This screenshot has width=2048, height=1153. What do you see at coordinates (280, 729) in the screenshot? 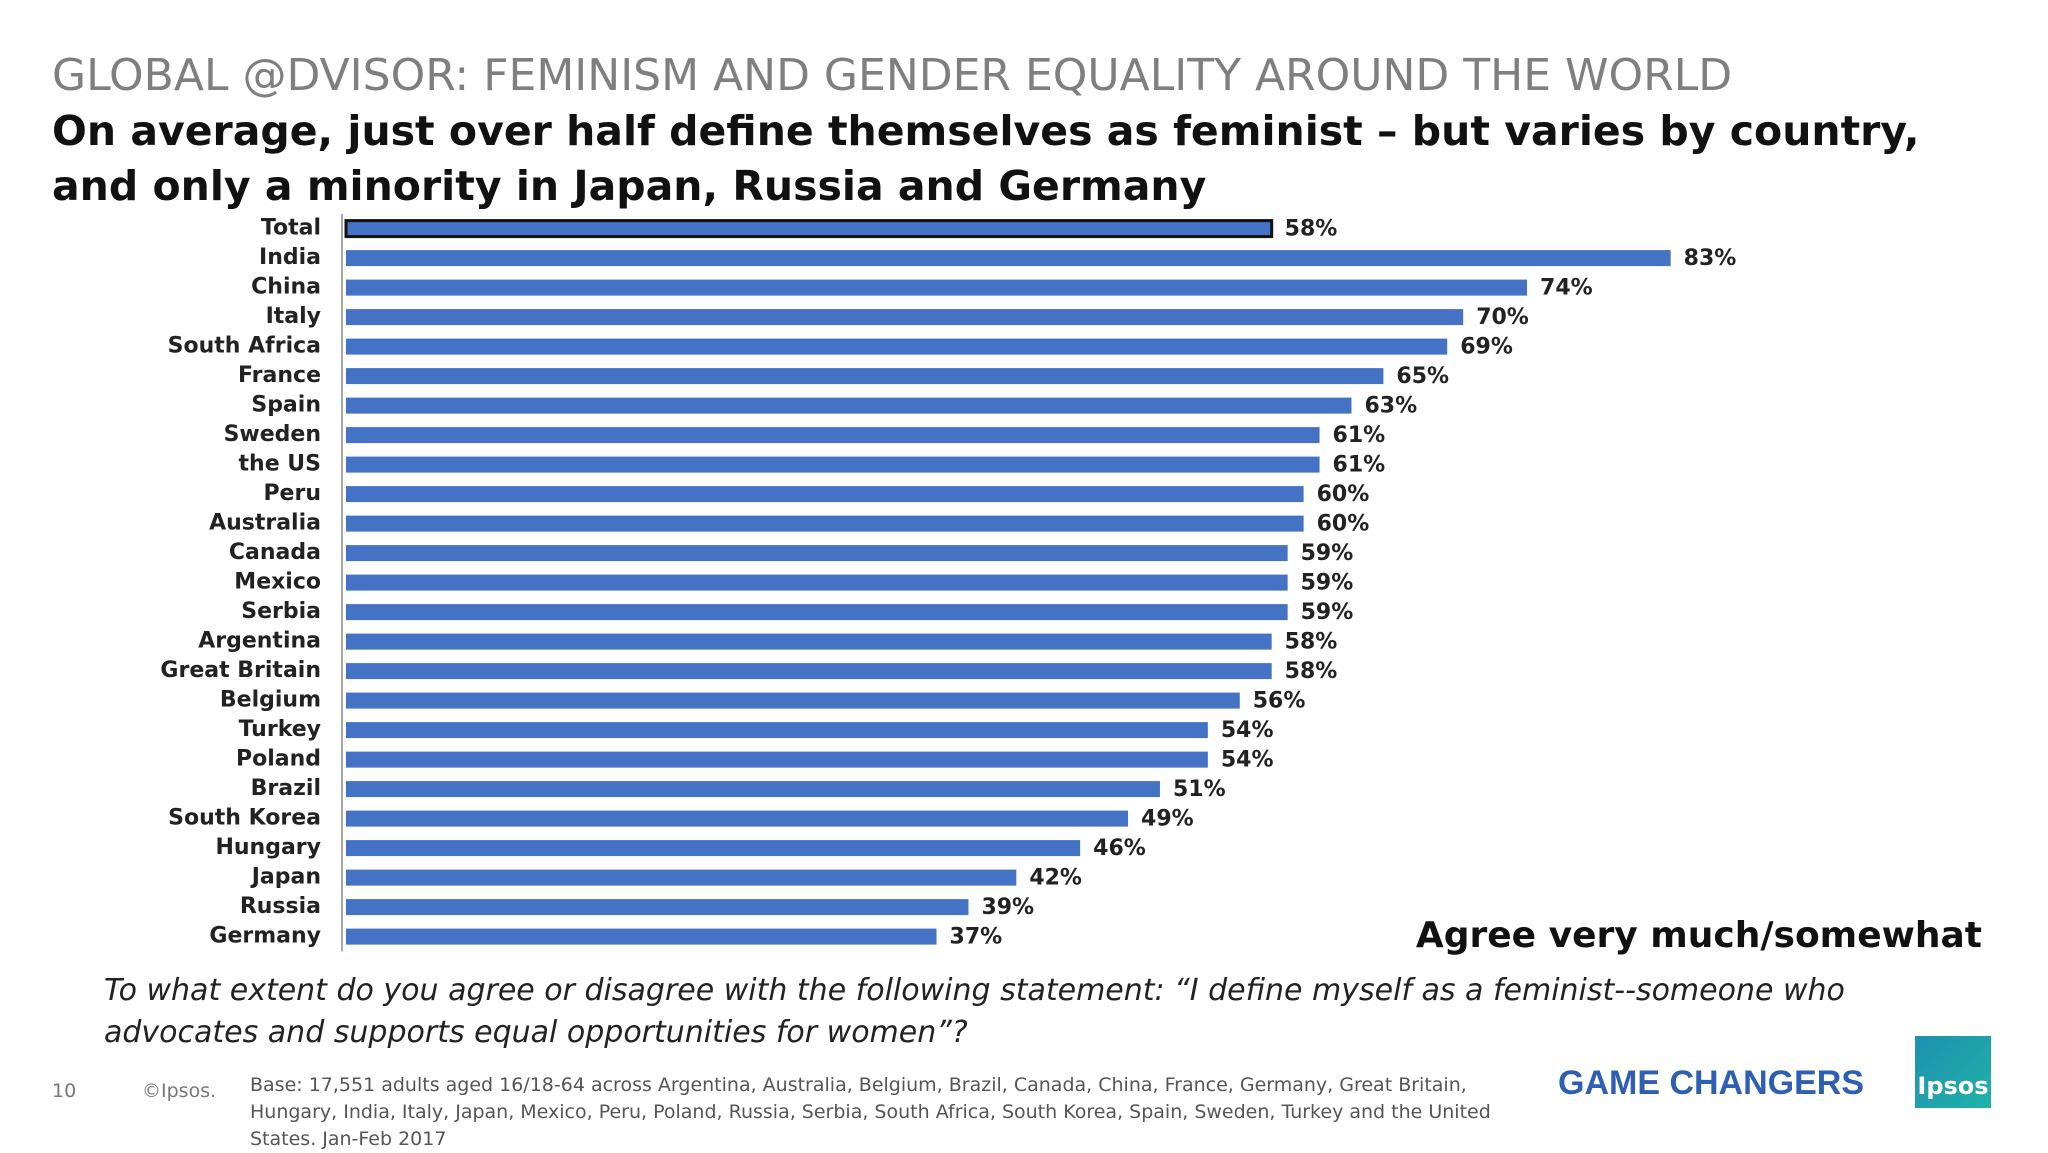
I see `category-label: Turkey` at bounding box center [280, 729].